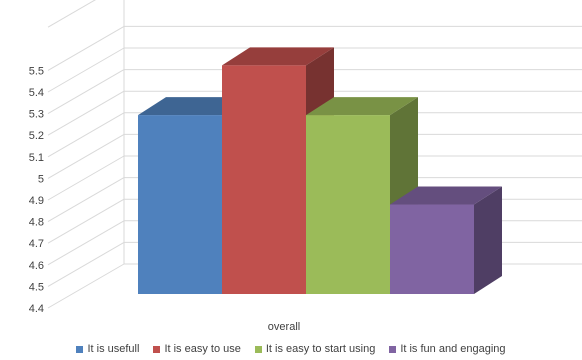 The image size is (582, 360). Describe the element at coordinates (36, 266) in the screenshot. I see `y-tick-label: 4.6` at that location.